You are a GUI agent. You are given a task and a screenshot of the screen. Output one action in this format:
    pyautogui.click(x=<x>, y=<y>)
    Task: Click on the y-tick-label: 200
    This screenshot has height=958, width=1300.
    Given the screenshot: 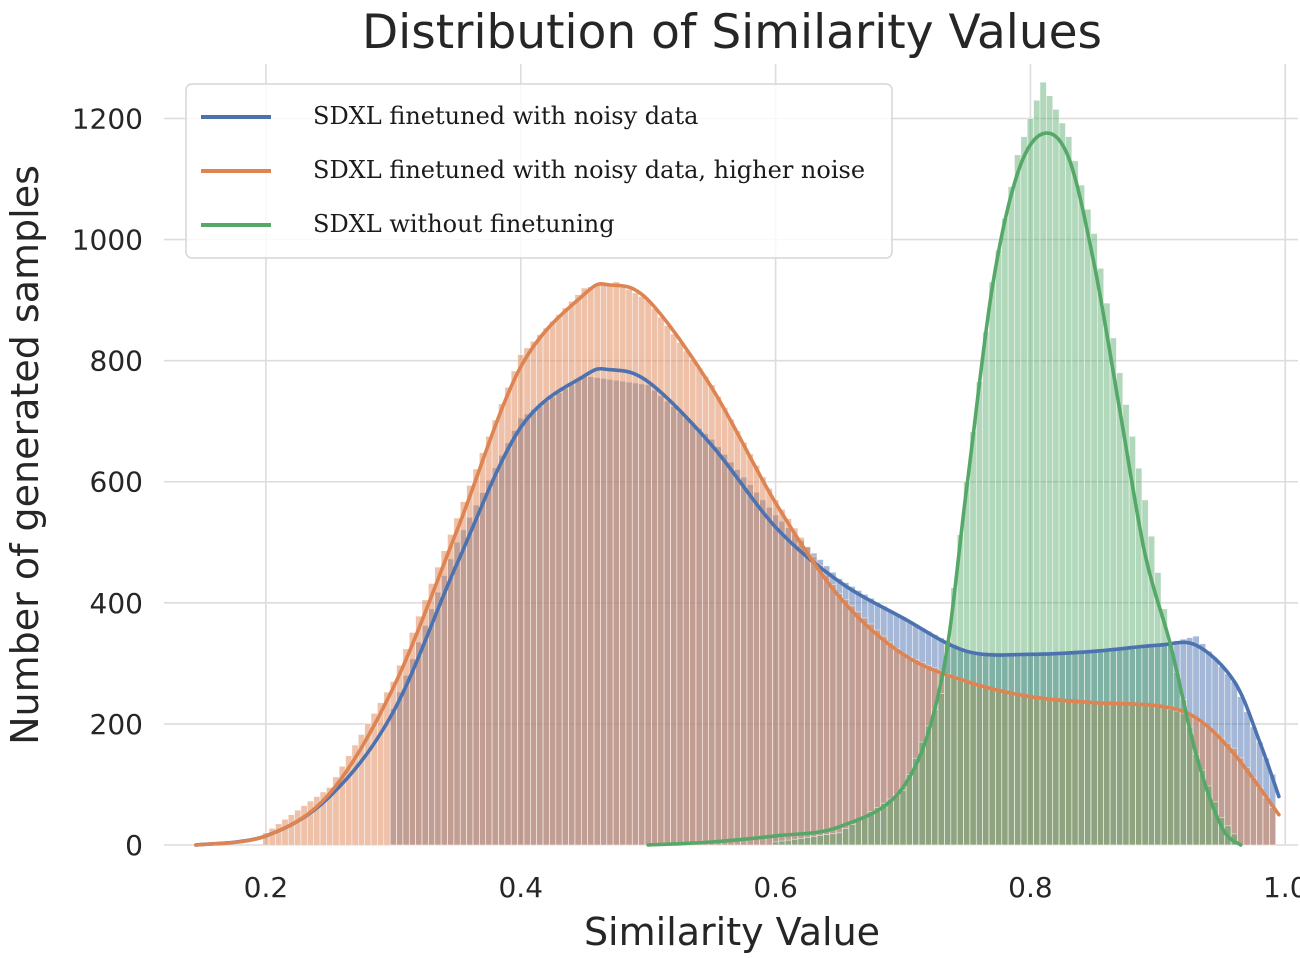 What is the action you would take?
    pyautogui.click(x=116, y=724)
    